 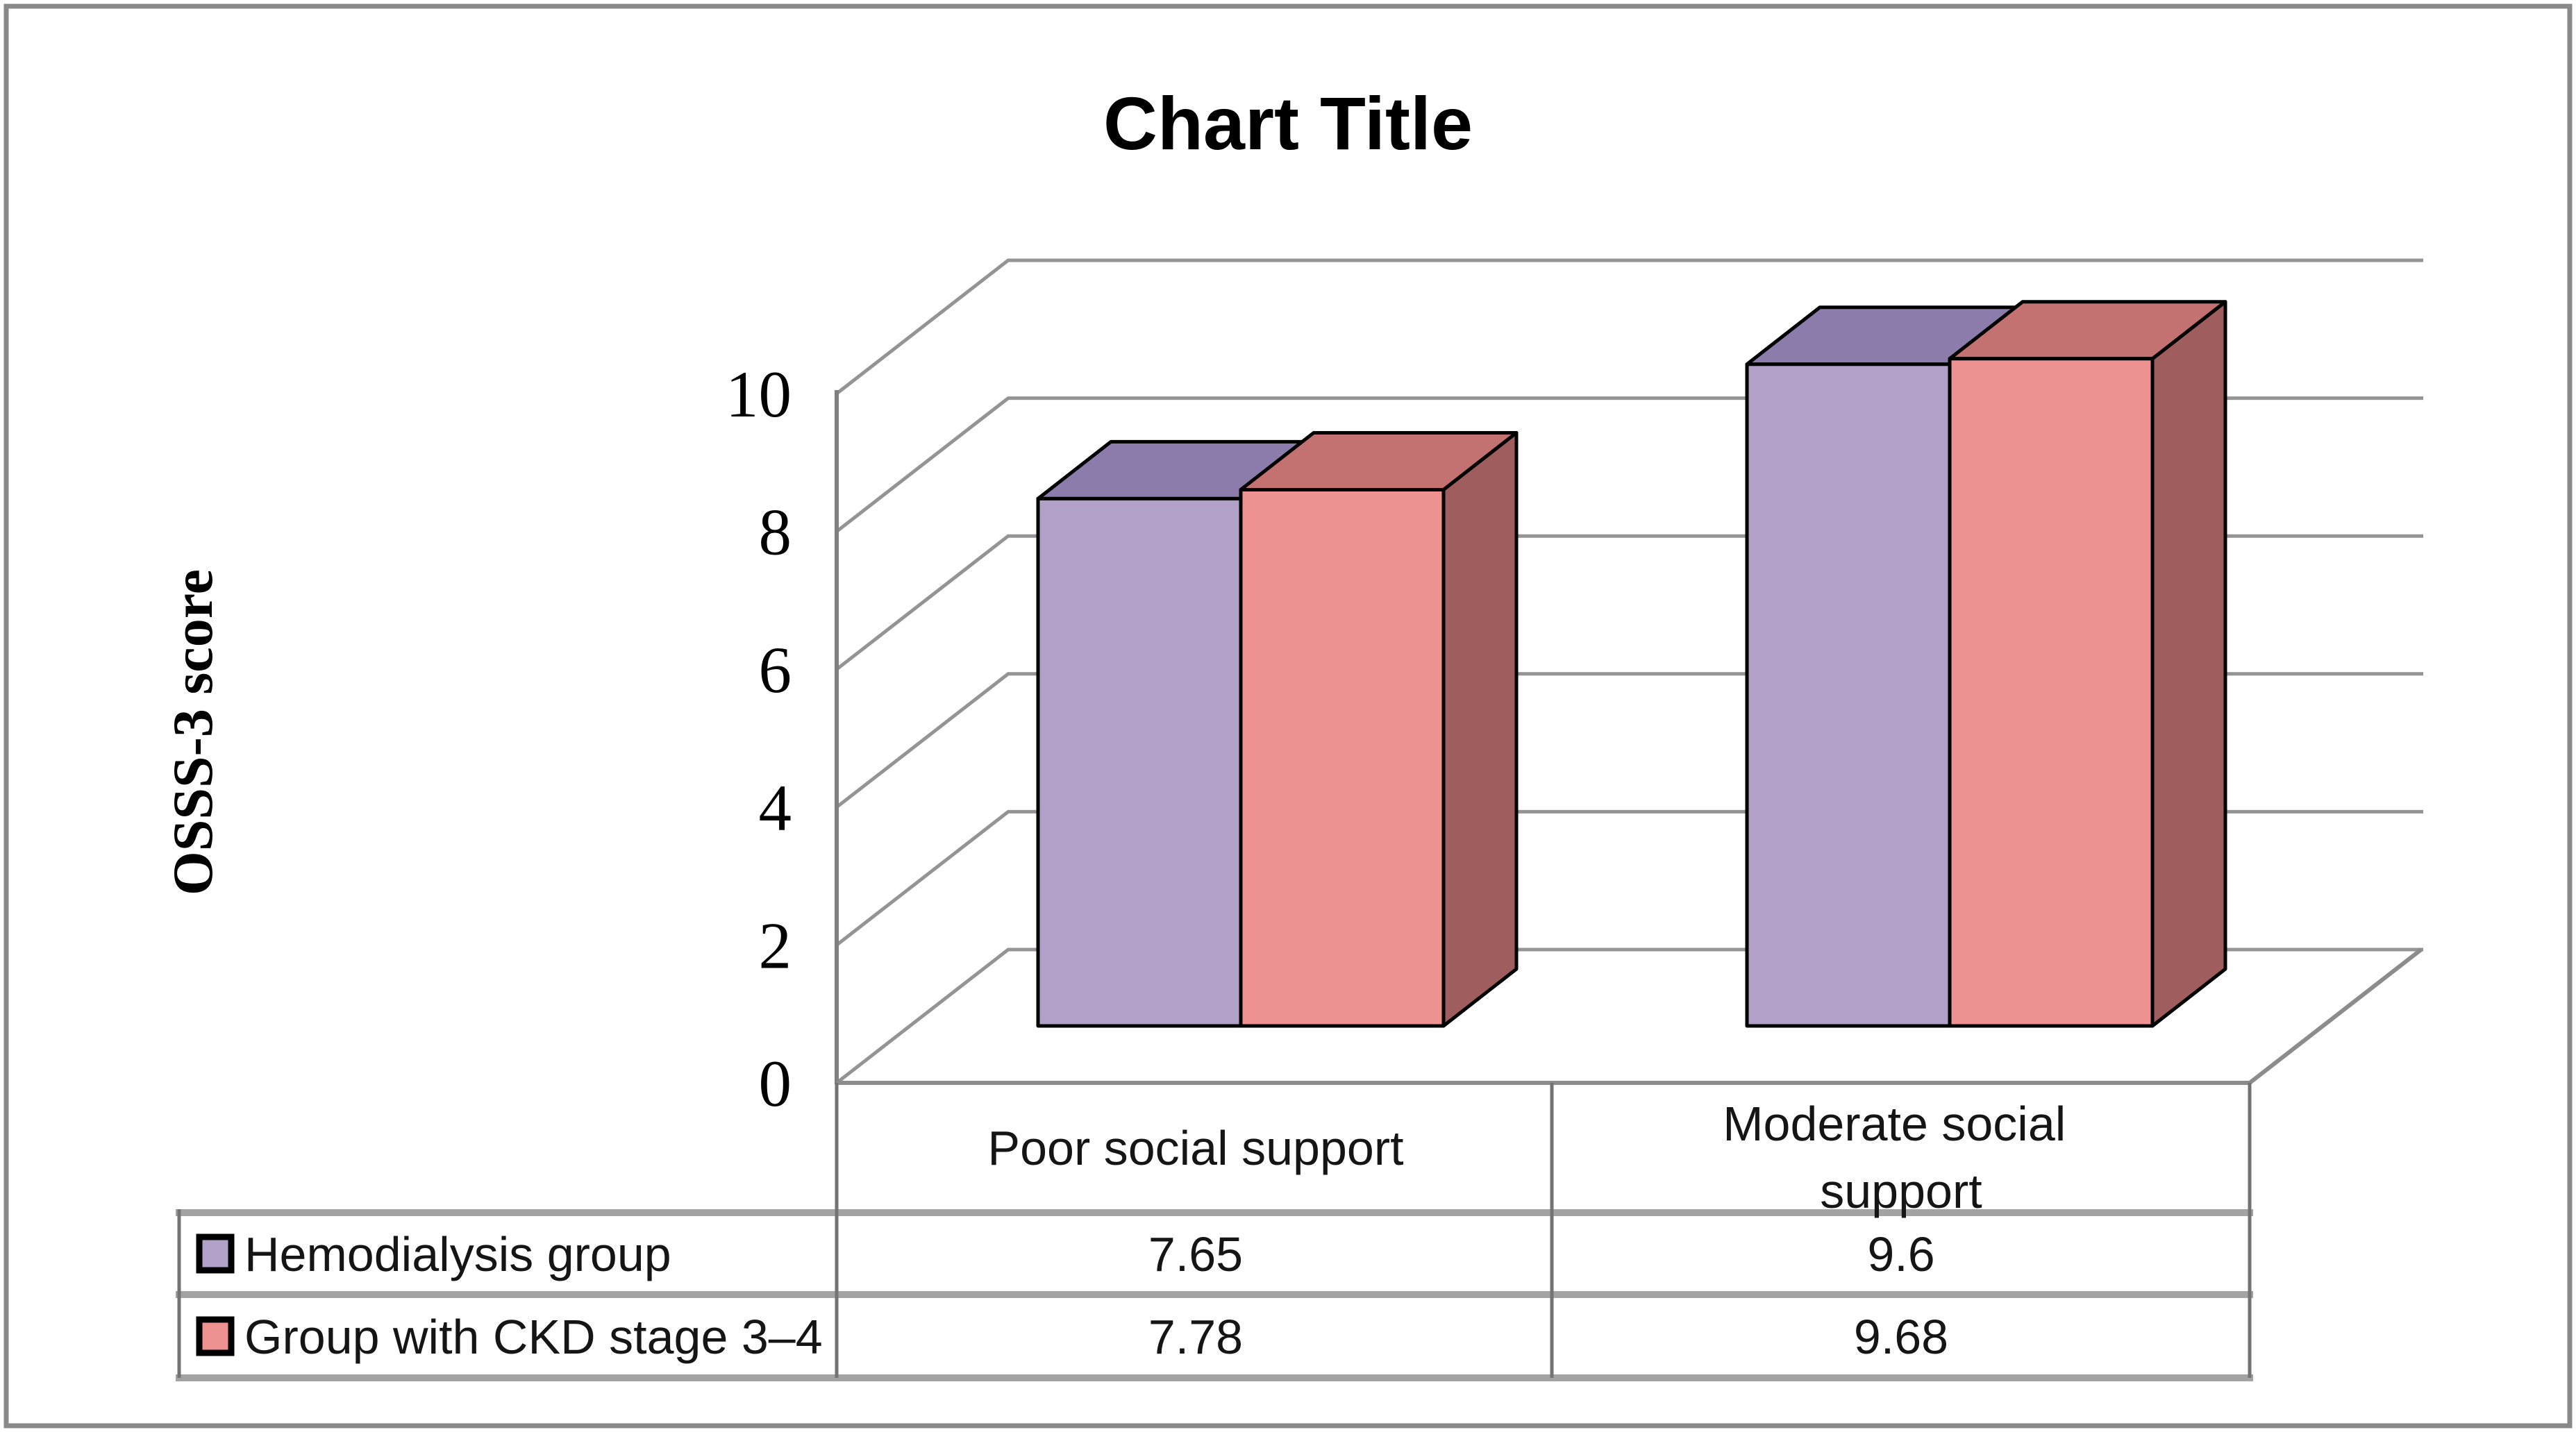 What do you see at coordinates (1195, 1254) in the screenshot?
I see `value-hemodialysis-poor: 7.65` at bounding box center [1195, 1254].